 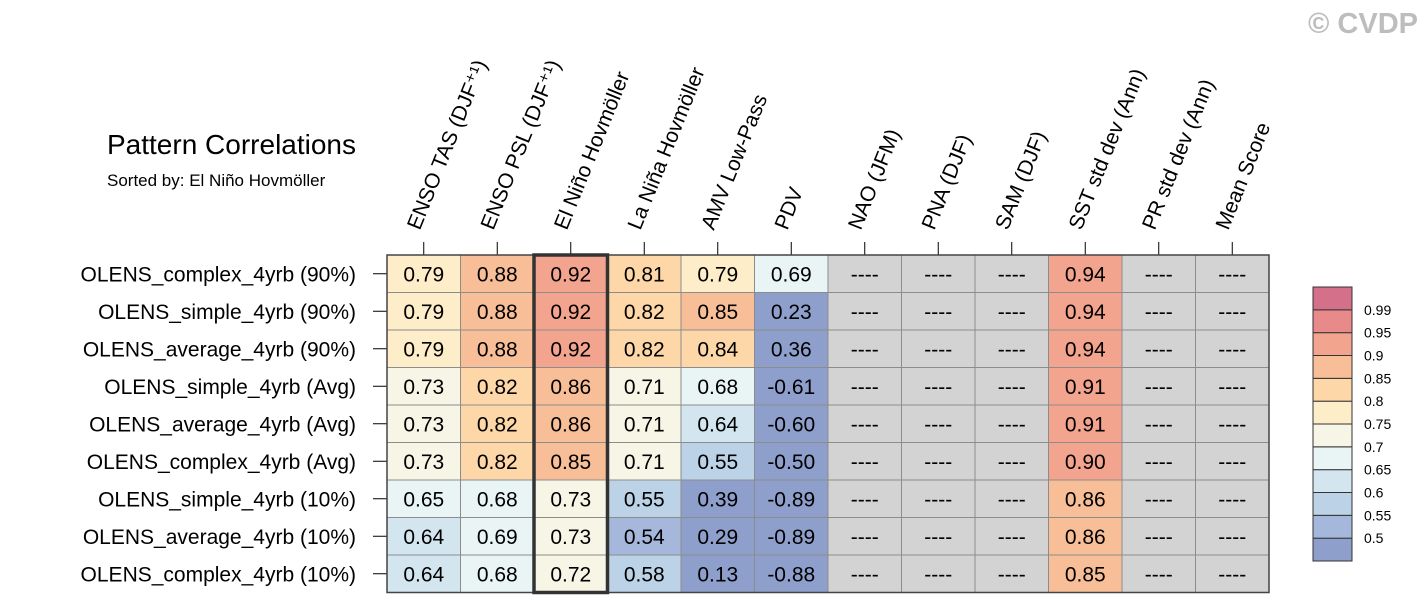 I want to click on colorbar-label: 0.95, so click(x=1377, y=333).